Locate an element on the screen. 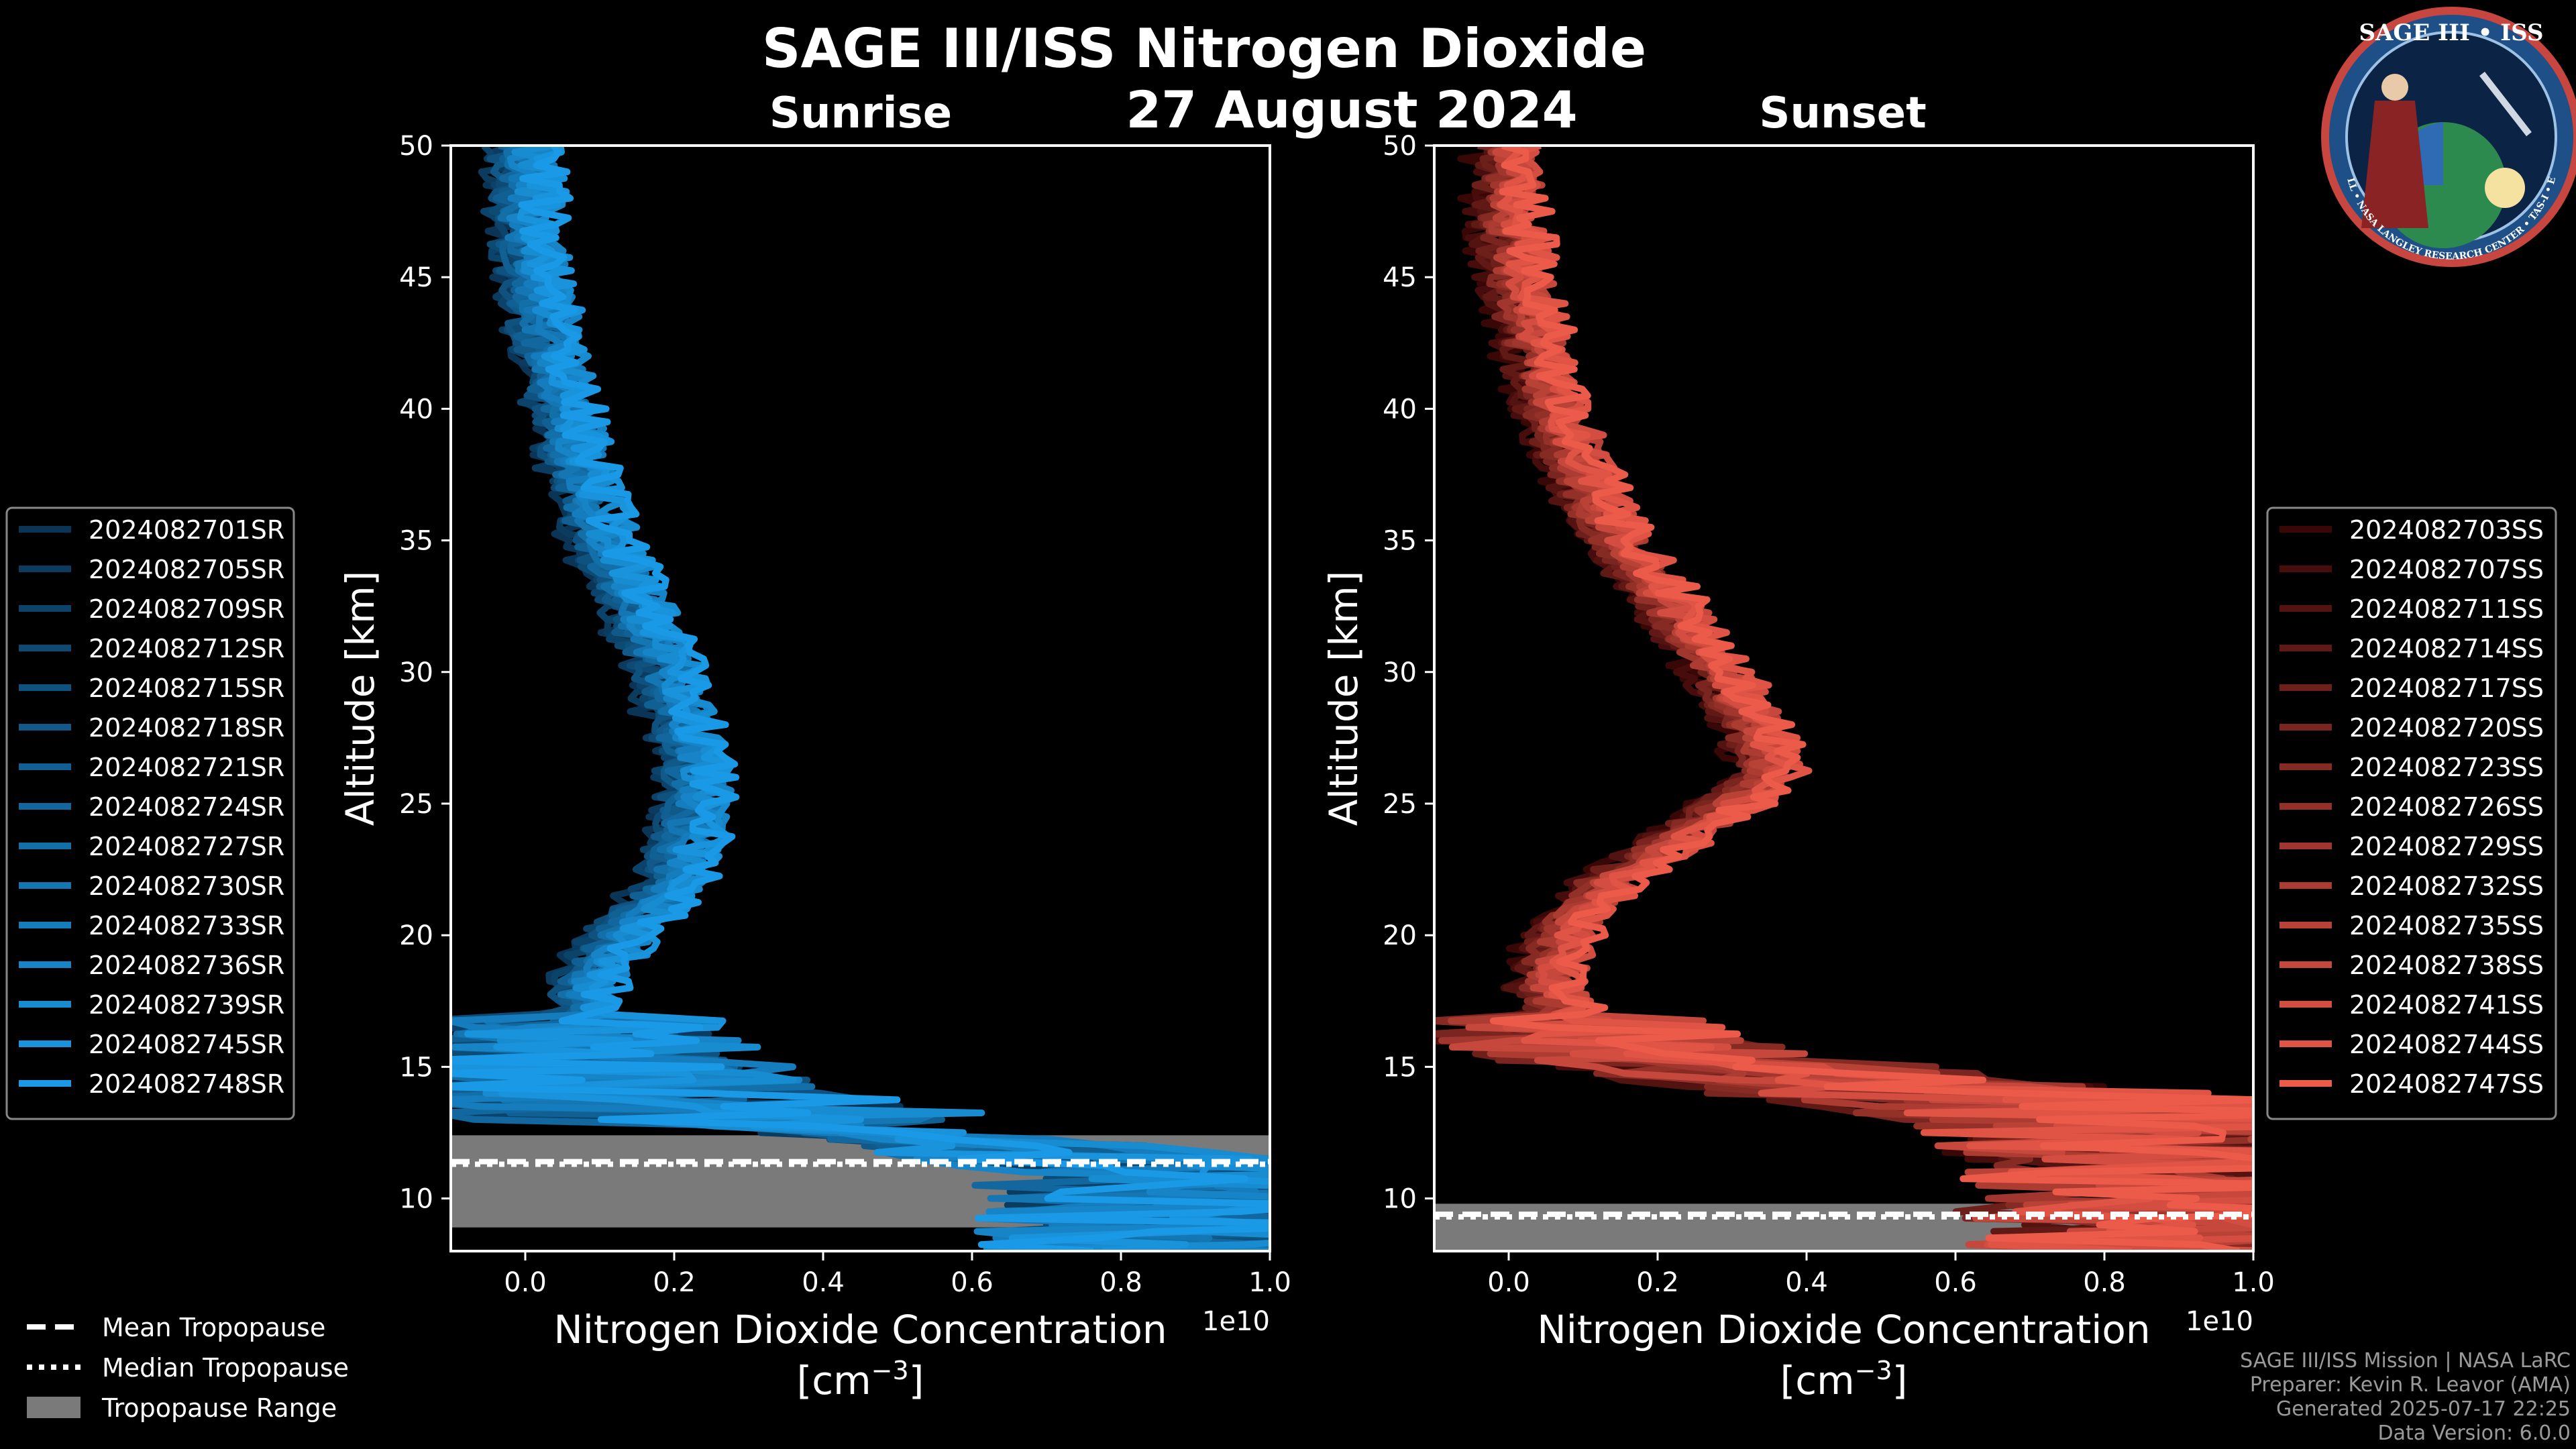 Image resolution: width=2576 pixels, height=1449 pixels. astronomer-icon is located at coordinates (2394, 164).